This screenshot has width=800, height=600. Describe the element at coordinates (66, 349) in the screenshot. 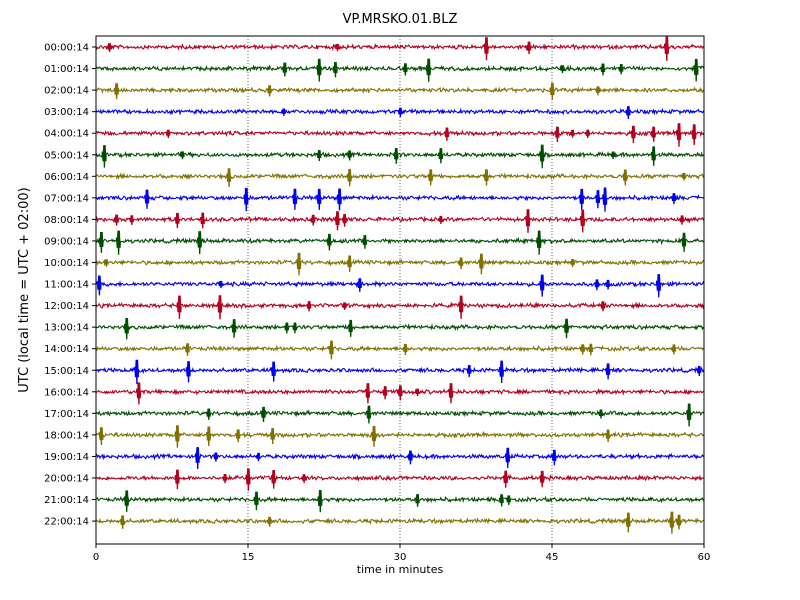

I see `y-tick-label: 14:00:14` at that location.